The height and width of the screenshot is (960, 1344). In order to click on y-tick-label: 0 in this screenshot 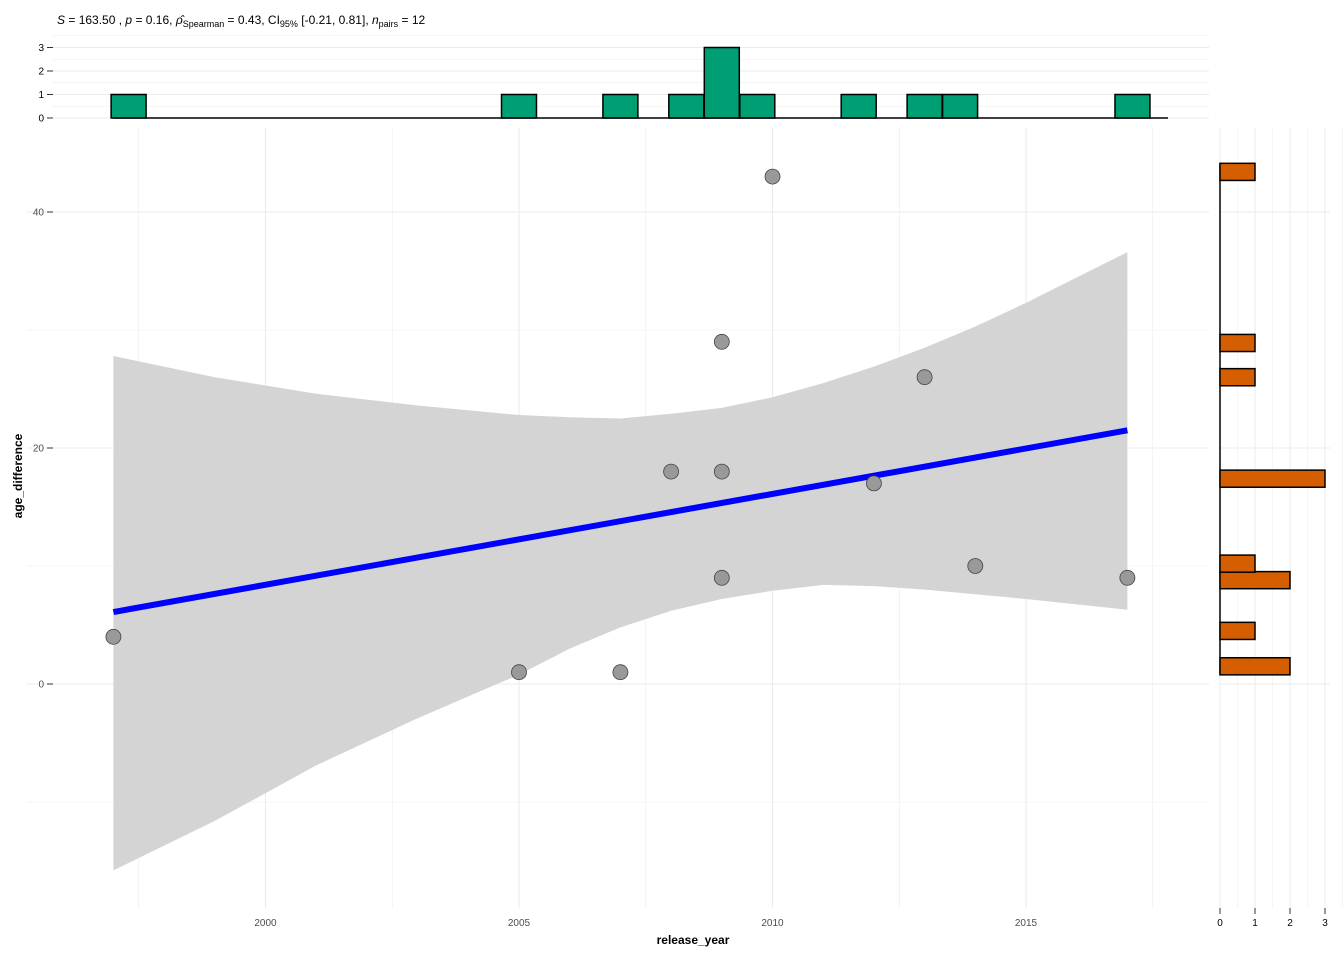, I will do `click(41, 685)`.